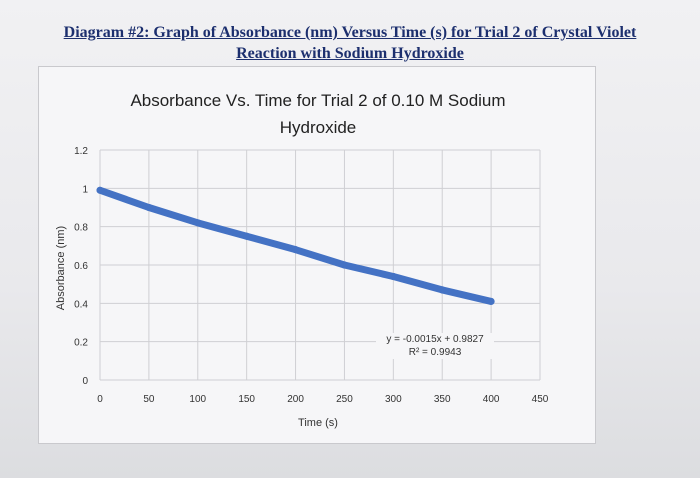 Image resolution: width=700 pixels, height=478 pixels. What do you see at coordinates (442, 399) in the screenshot?
I see `x-tick-label: 350` at bounding box center [442, 399].